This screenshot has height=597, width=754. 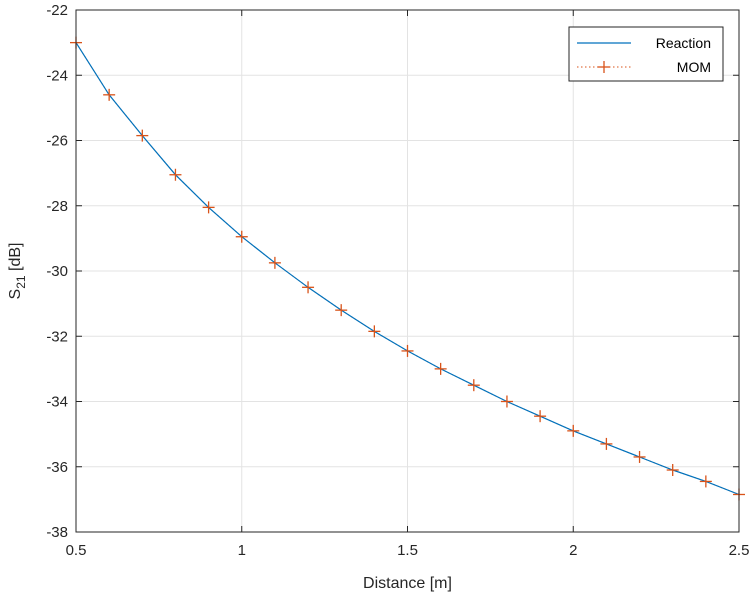 I want to click on y-tick-label: -22, so click(x=57, y=10).